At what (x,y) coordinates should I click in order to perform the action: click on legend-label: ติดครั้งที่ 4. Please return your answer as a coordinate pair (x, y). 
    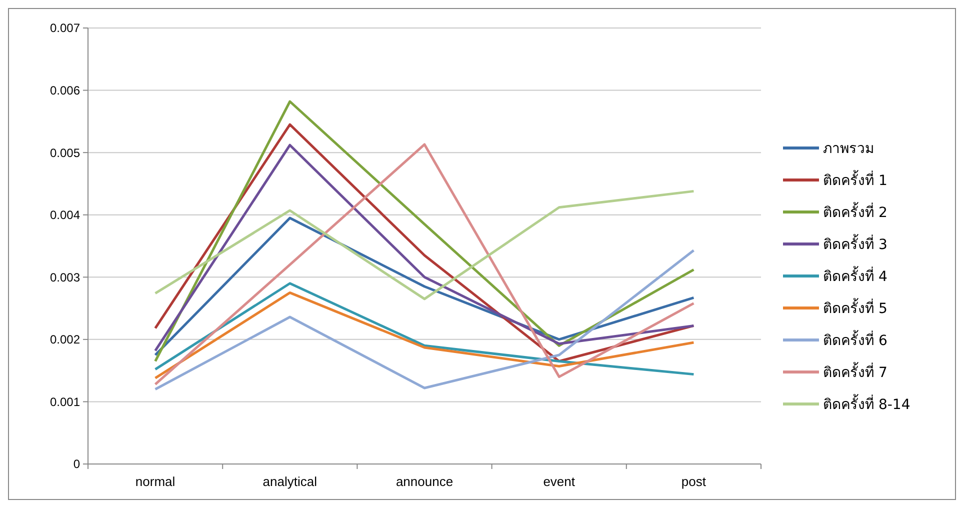
    Looking at the image, I should click on (855, 275).